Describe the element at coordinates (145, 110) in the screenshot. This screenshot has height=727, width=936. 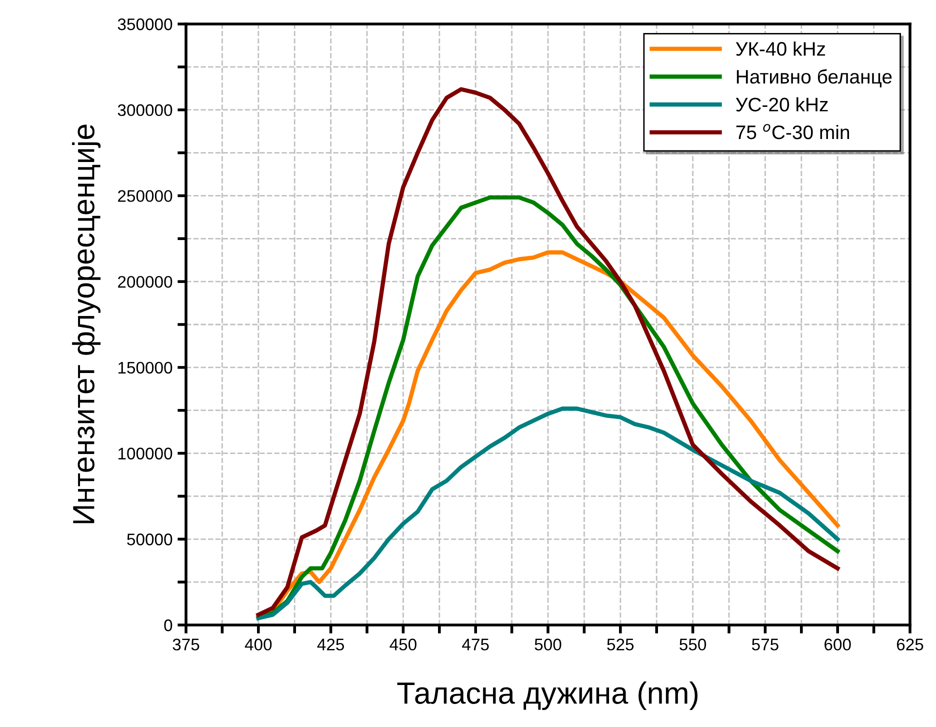
I see `y-tick-label: 300000` at that location.